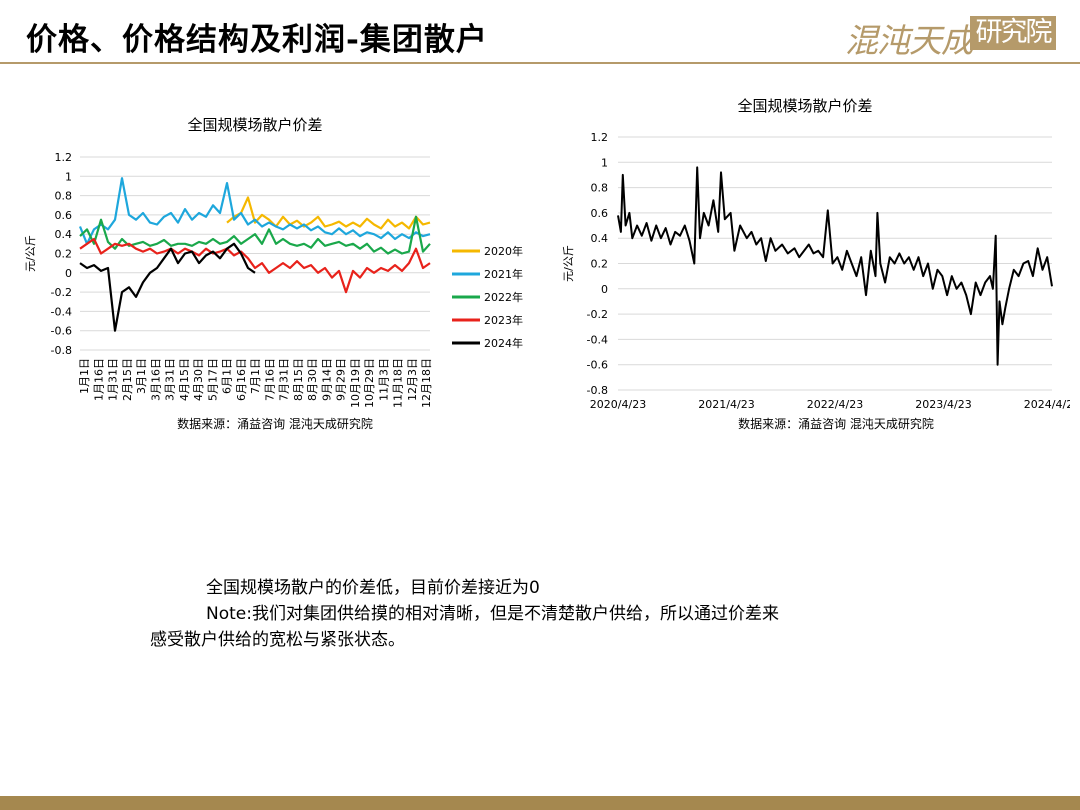  I want to click on x-tick-label: 2月15日, so click(127, 379).